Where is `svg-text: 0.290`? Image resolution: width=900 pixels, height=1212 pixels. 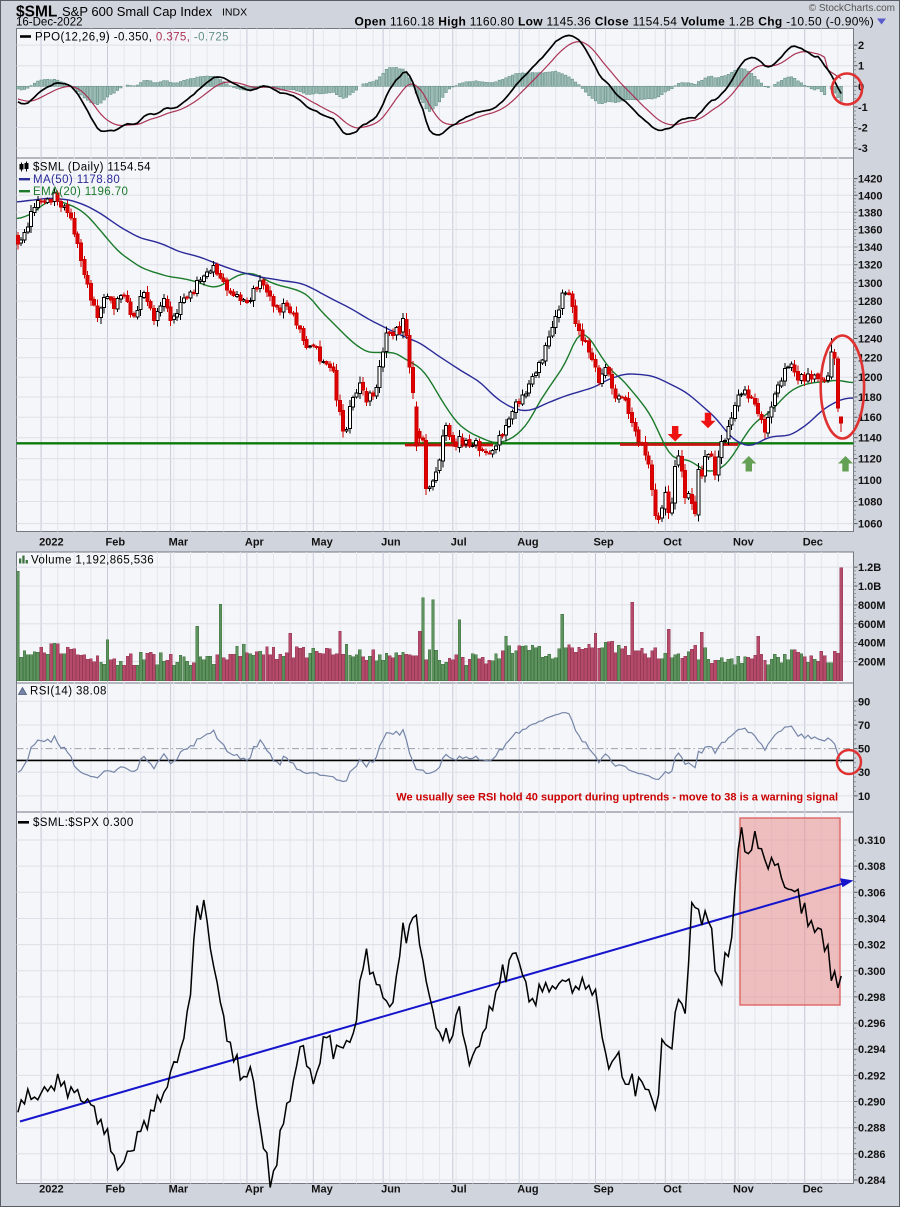 svg-text: 0.290 is located at coordinates (872, 1103).